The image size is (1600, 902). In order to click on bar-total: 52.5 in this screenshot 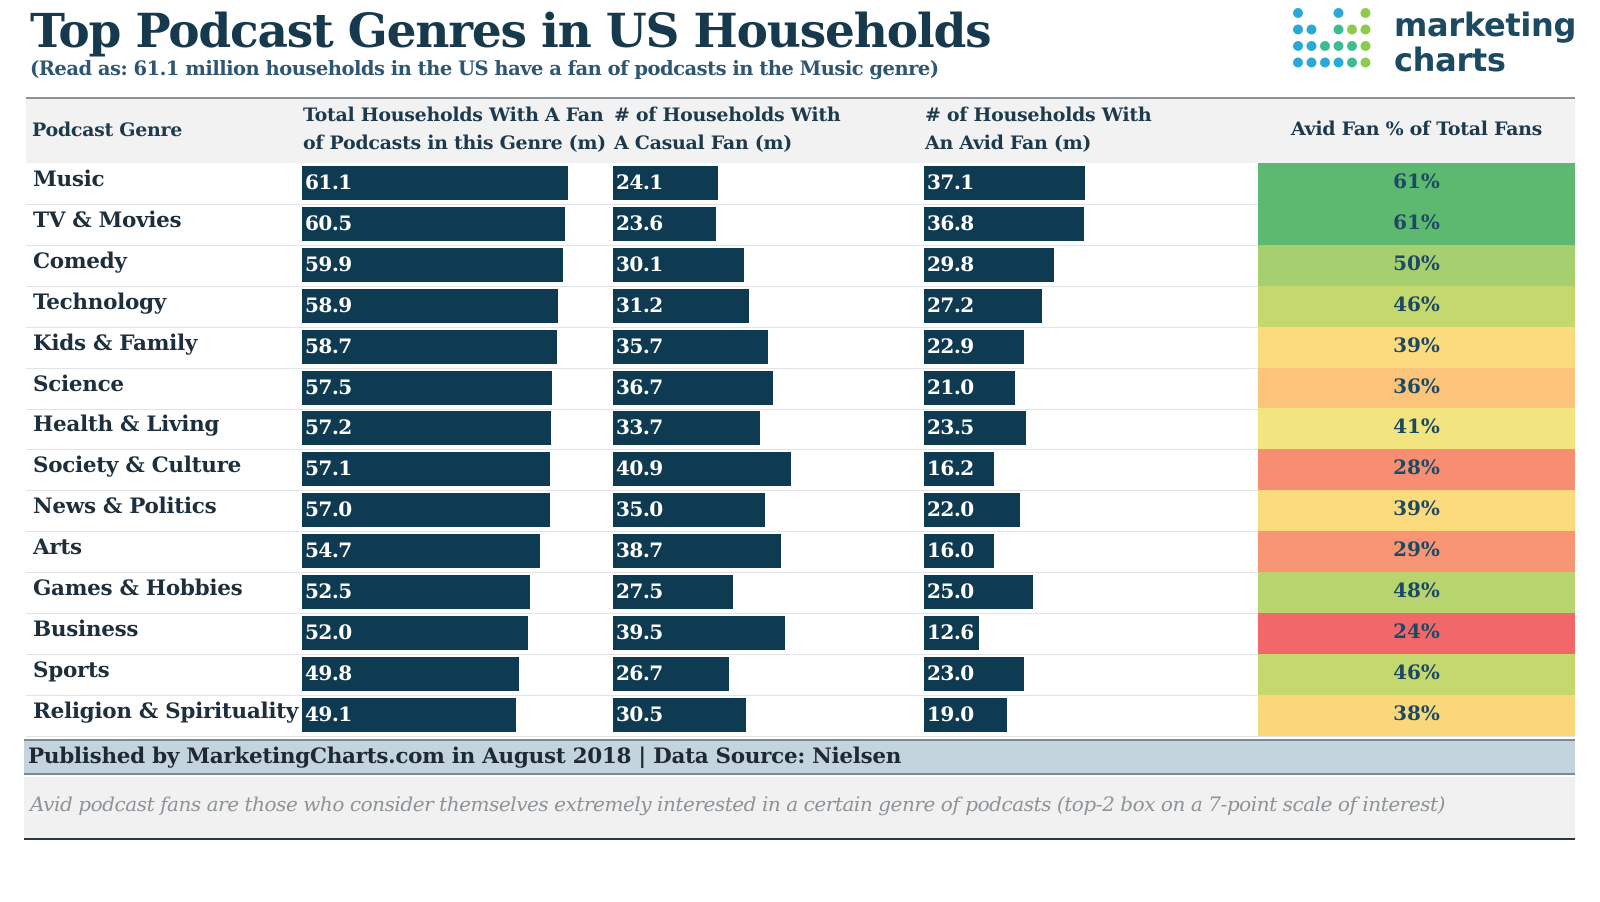, I will do `click(416, 592)`.